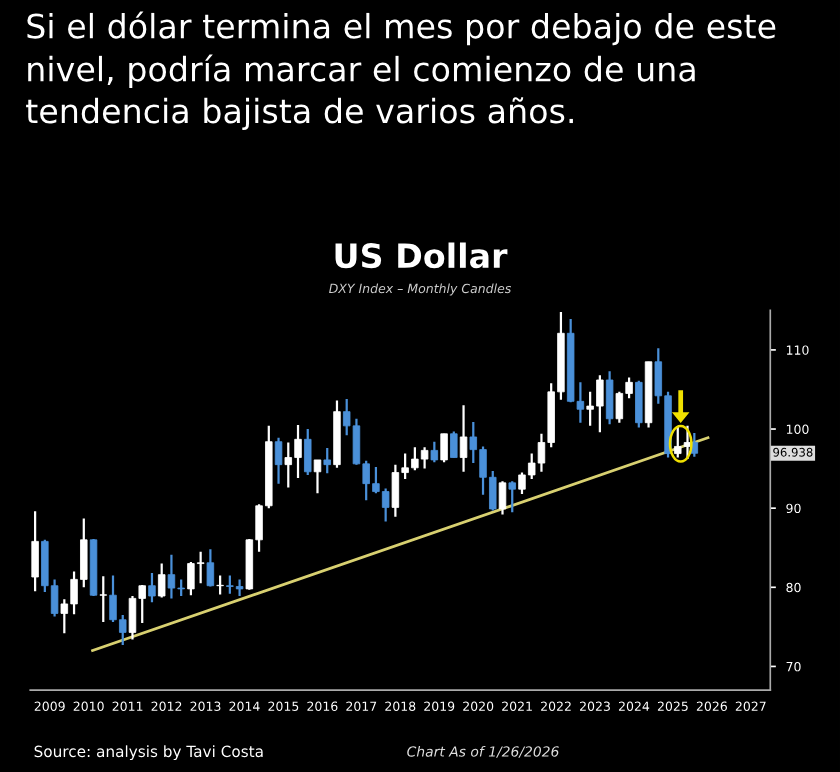 This screenshot has height=772, width=840. I want to click on chart-title: Si el dólar termina el mes por debajo de este nivel, podría marcar el comienzo de una tendencia bajista de varios años., so click(401, 70).